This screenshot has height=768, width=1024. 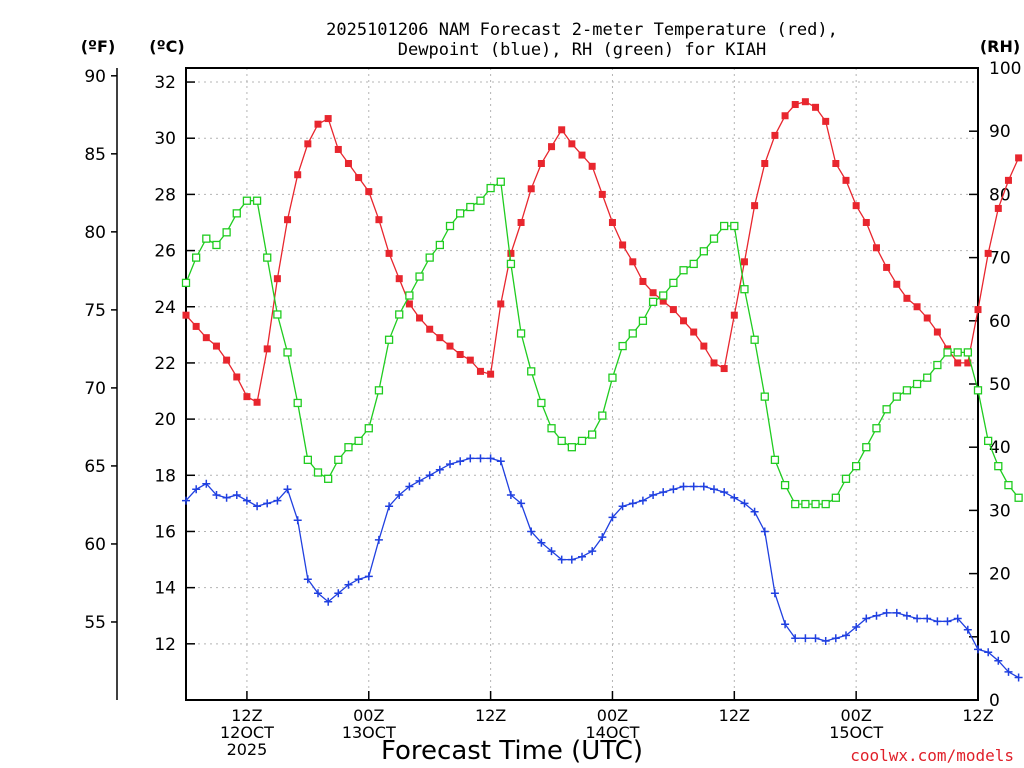 What do you see at coordinates (1005, 69) in the screenshot?
I see `rh-tick-label: 100` at bounding box center [1005, 69].